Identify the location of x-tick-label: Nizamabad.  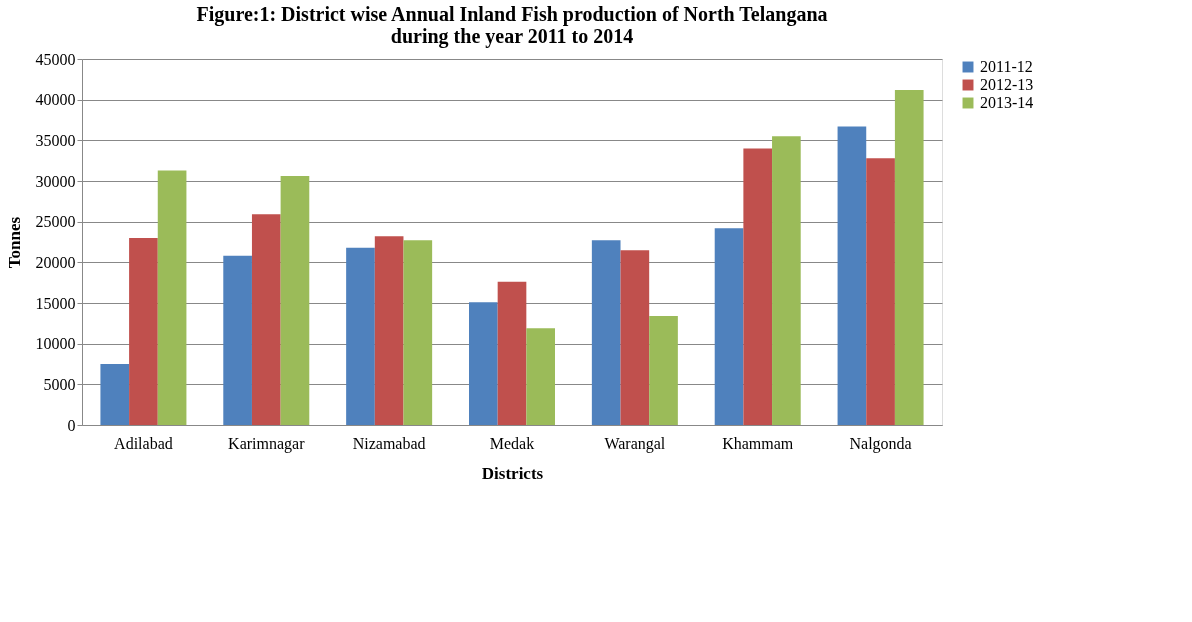
(389, 443).